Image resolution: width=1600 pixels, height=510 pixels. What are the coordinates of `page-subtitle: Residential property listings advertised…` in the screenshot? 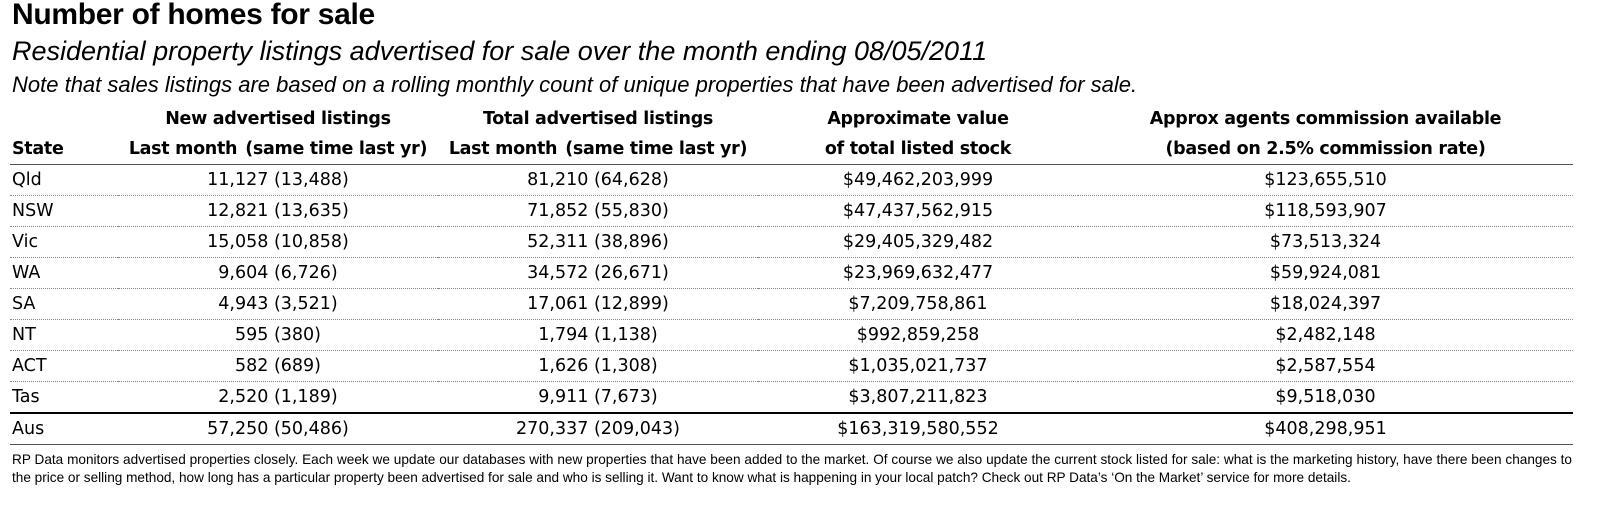 It's located at (500, 51).